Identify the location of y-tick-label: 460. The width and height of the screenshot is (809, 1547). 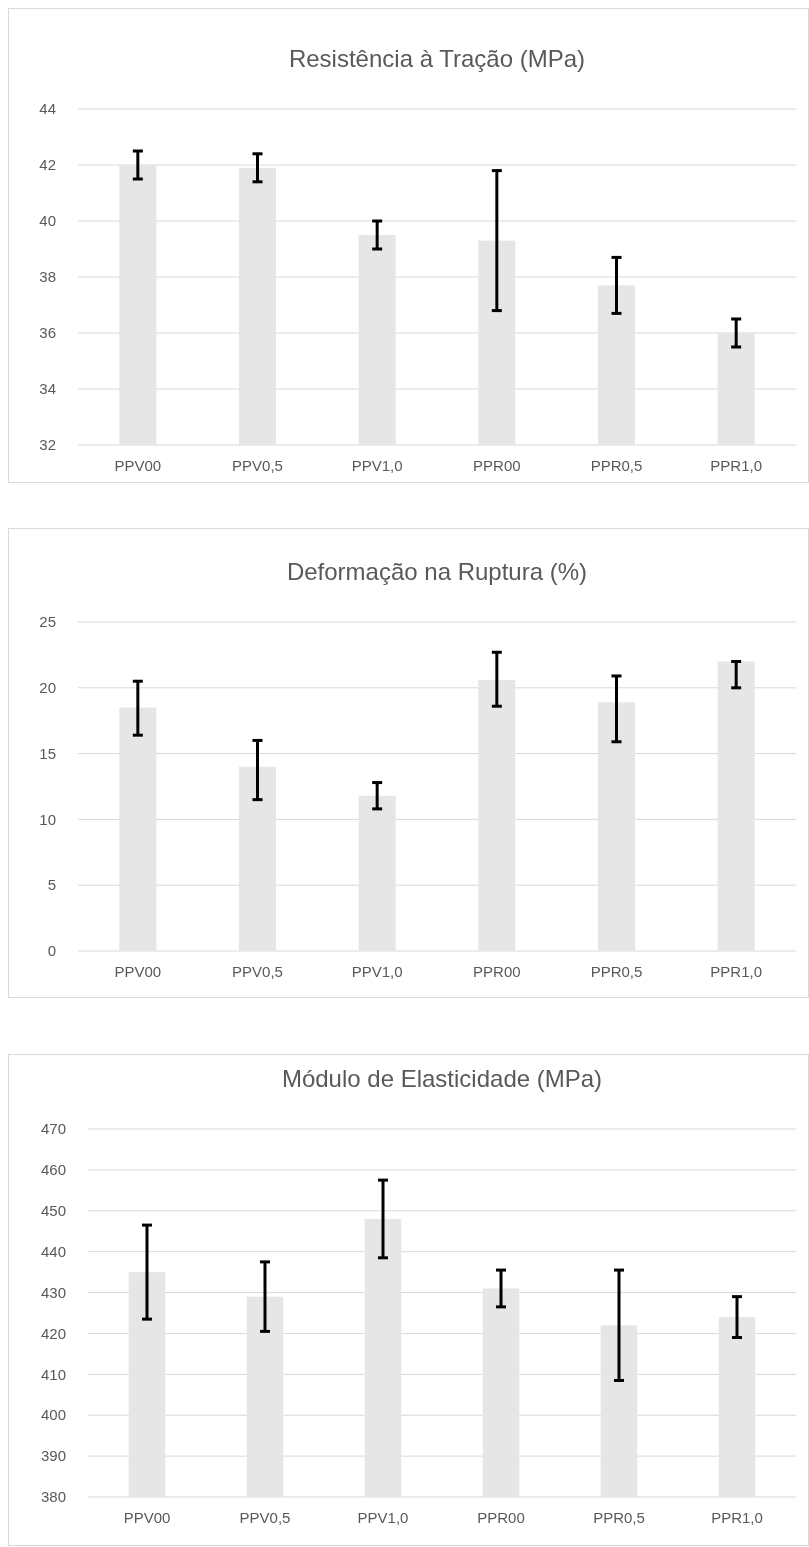
(53, 1170).